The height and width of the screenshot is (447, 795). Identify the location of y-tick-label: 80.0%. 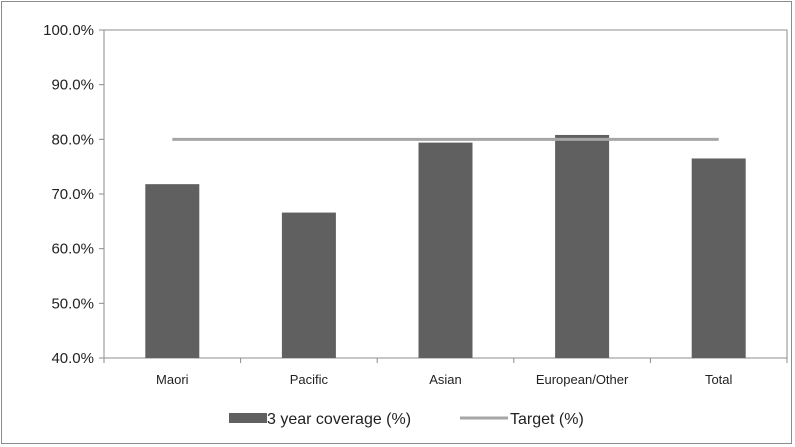
(72, 139).